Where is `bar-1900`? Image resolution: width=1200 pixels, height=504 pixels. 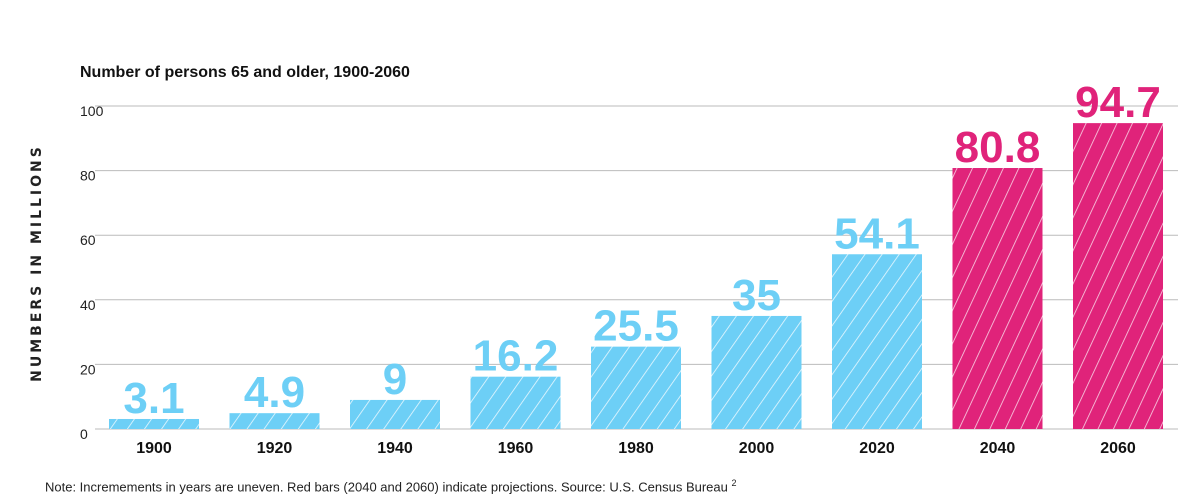
bar-1900 is located at coordinates (154, 423).